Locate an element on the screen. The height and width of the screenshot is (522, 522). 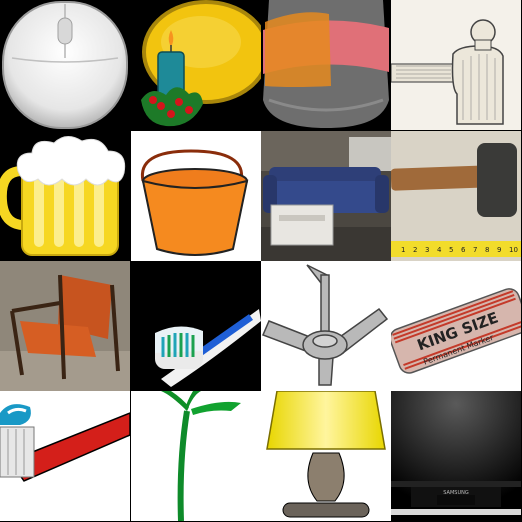
ruler-number: 5 is located at coordinates (451, 250).